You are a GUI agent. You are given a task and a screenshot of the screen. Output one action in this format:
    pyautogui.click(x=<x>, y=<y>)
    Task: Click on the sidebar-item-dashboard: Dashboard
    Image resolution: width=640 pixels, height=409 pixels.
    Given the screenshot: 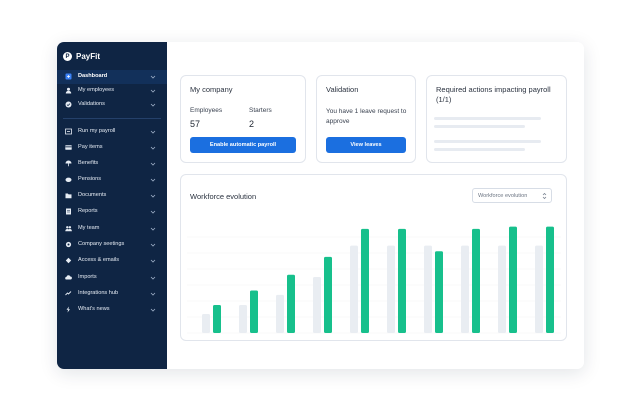 What is the action you would take?
    pyautogui.click(x=112, y=77)
    